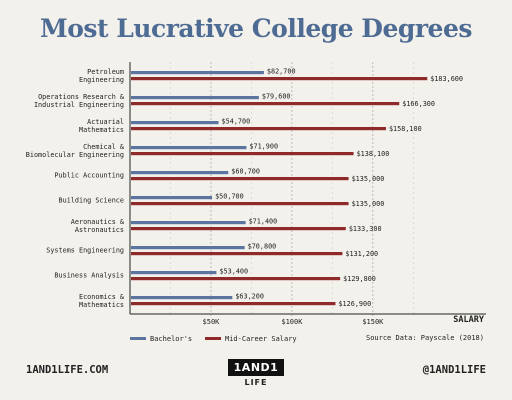  What do you see at coordinates (233, 272) in the screenshot?
I see `value-label-bachelors: $53,400` at bounding box center [233, 272].